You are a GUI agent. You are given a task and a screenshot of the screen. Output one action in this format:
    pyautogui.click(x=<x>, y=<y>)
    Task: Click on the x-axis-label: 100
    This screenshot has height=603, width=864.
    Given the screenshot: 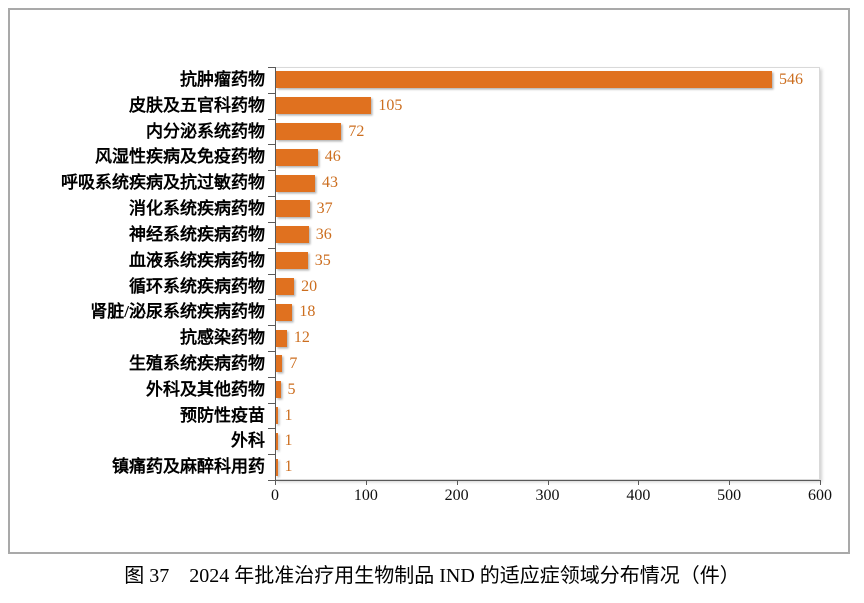 What is the action you would take?
    pyautogui.click(x=365, y=495)
    